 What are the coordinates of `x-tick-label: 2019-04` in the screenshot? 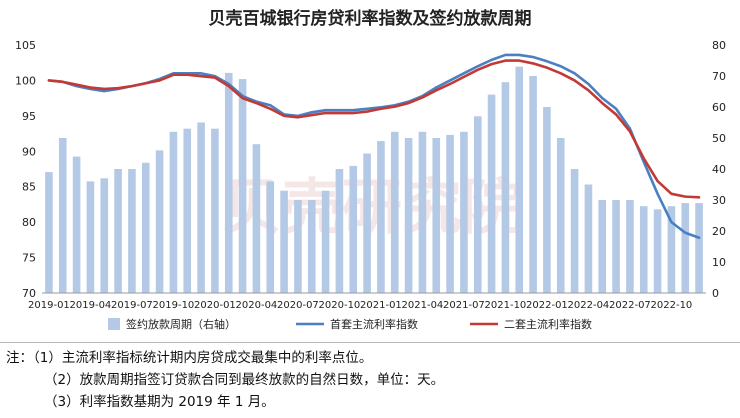 It's located at (91, 305).